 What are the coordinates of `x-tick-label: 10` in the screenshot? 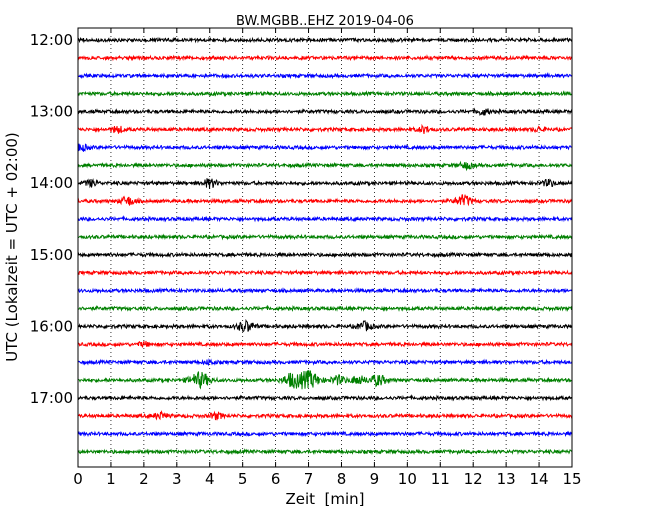 It's located at (407, 479).